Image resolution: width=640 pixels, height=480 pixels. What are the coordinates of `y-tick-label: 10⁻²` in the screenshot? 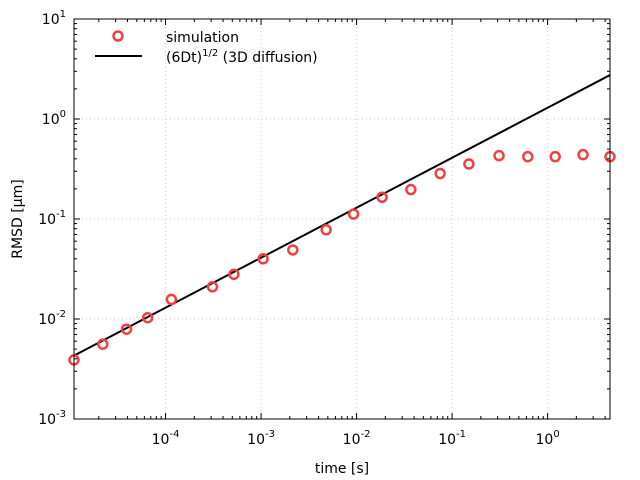 It's located at (52, 318).